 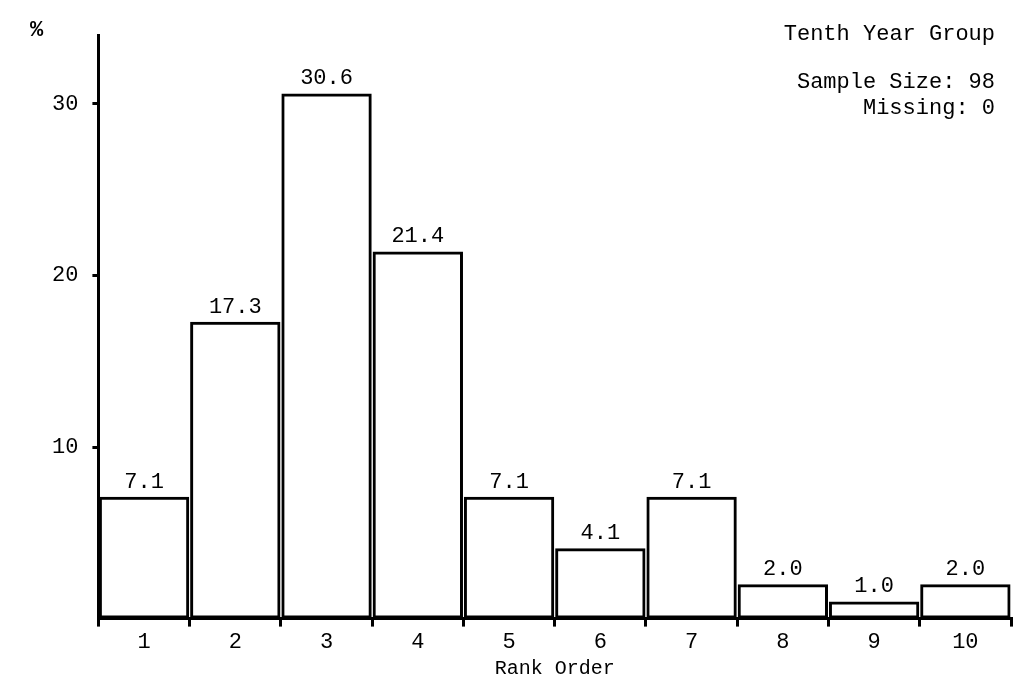 What do you see at coordinates (895, 83) in the screenshot?
I see `annotation: Sample Size: 98` at bounding box center [895, 83].